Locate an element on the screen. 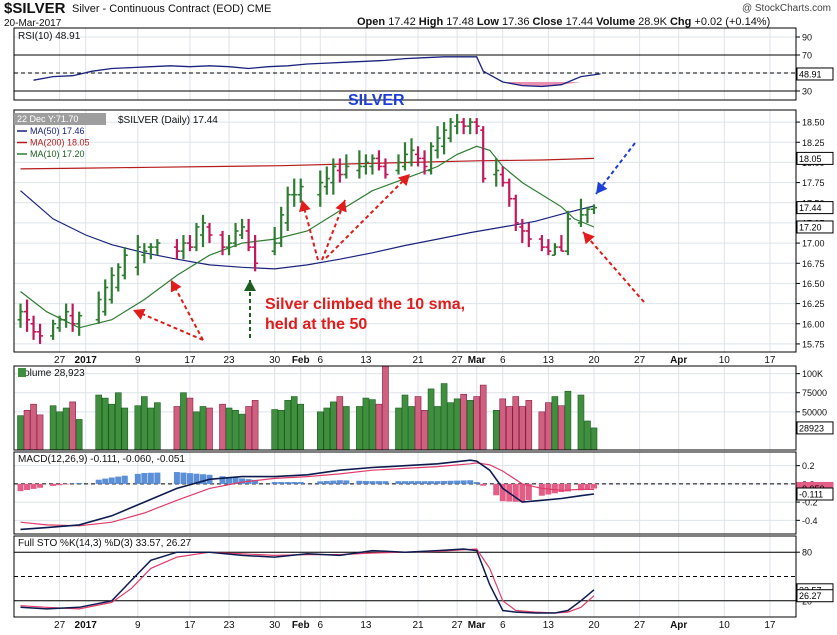 The image size is (837, 635). price-x-label: 30 is located at coordinates (275, 360).